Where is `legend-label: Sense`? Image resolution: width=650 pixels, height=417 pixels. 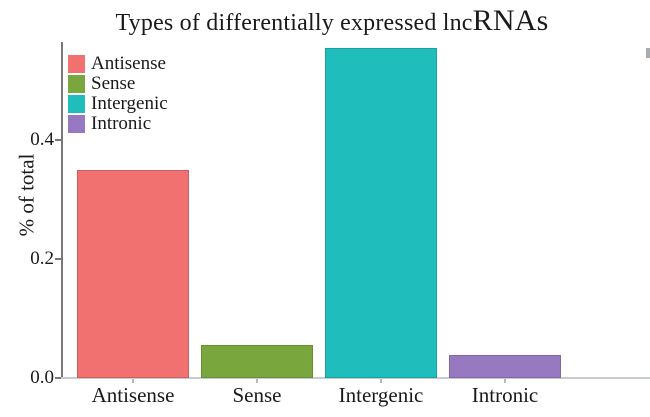
legend-label: Sense is located at coordinates (113, 83).